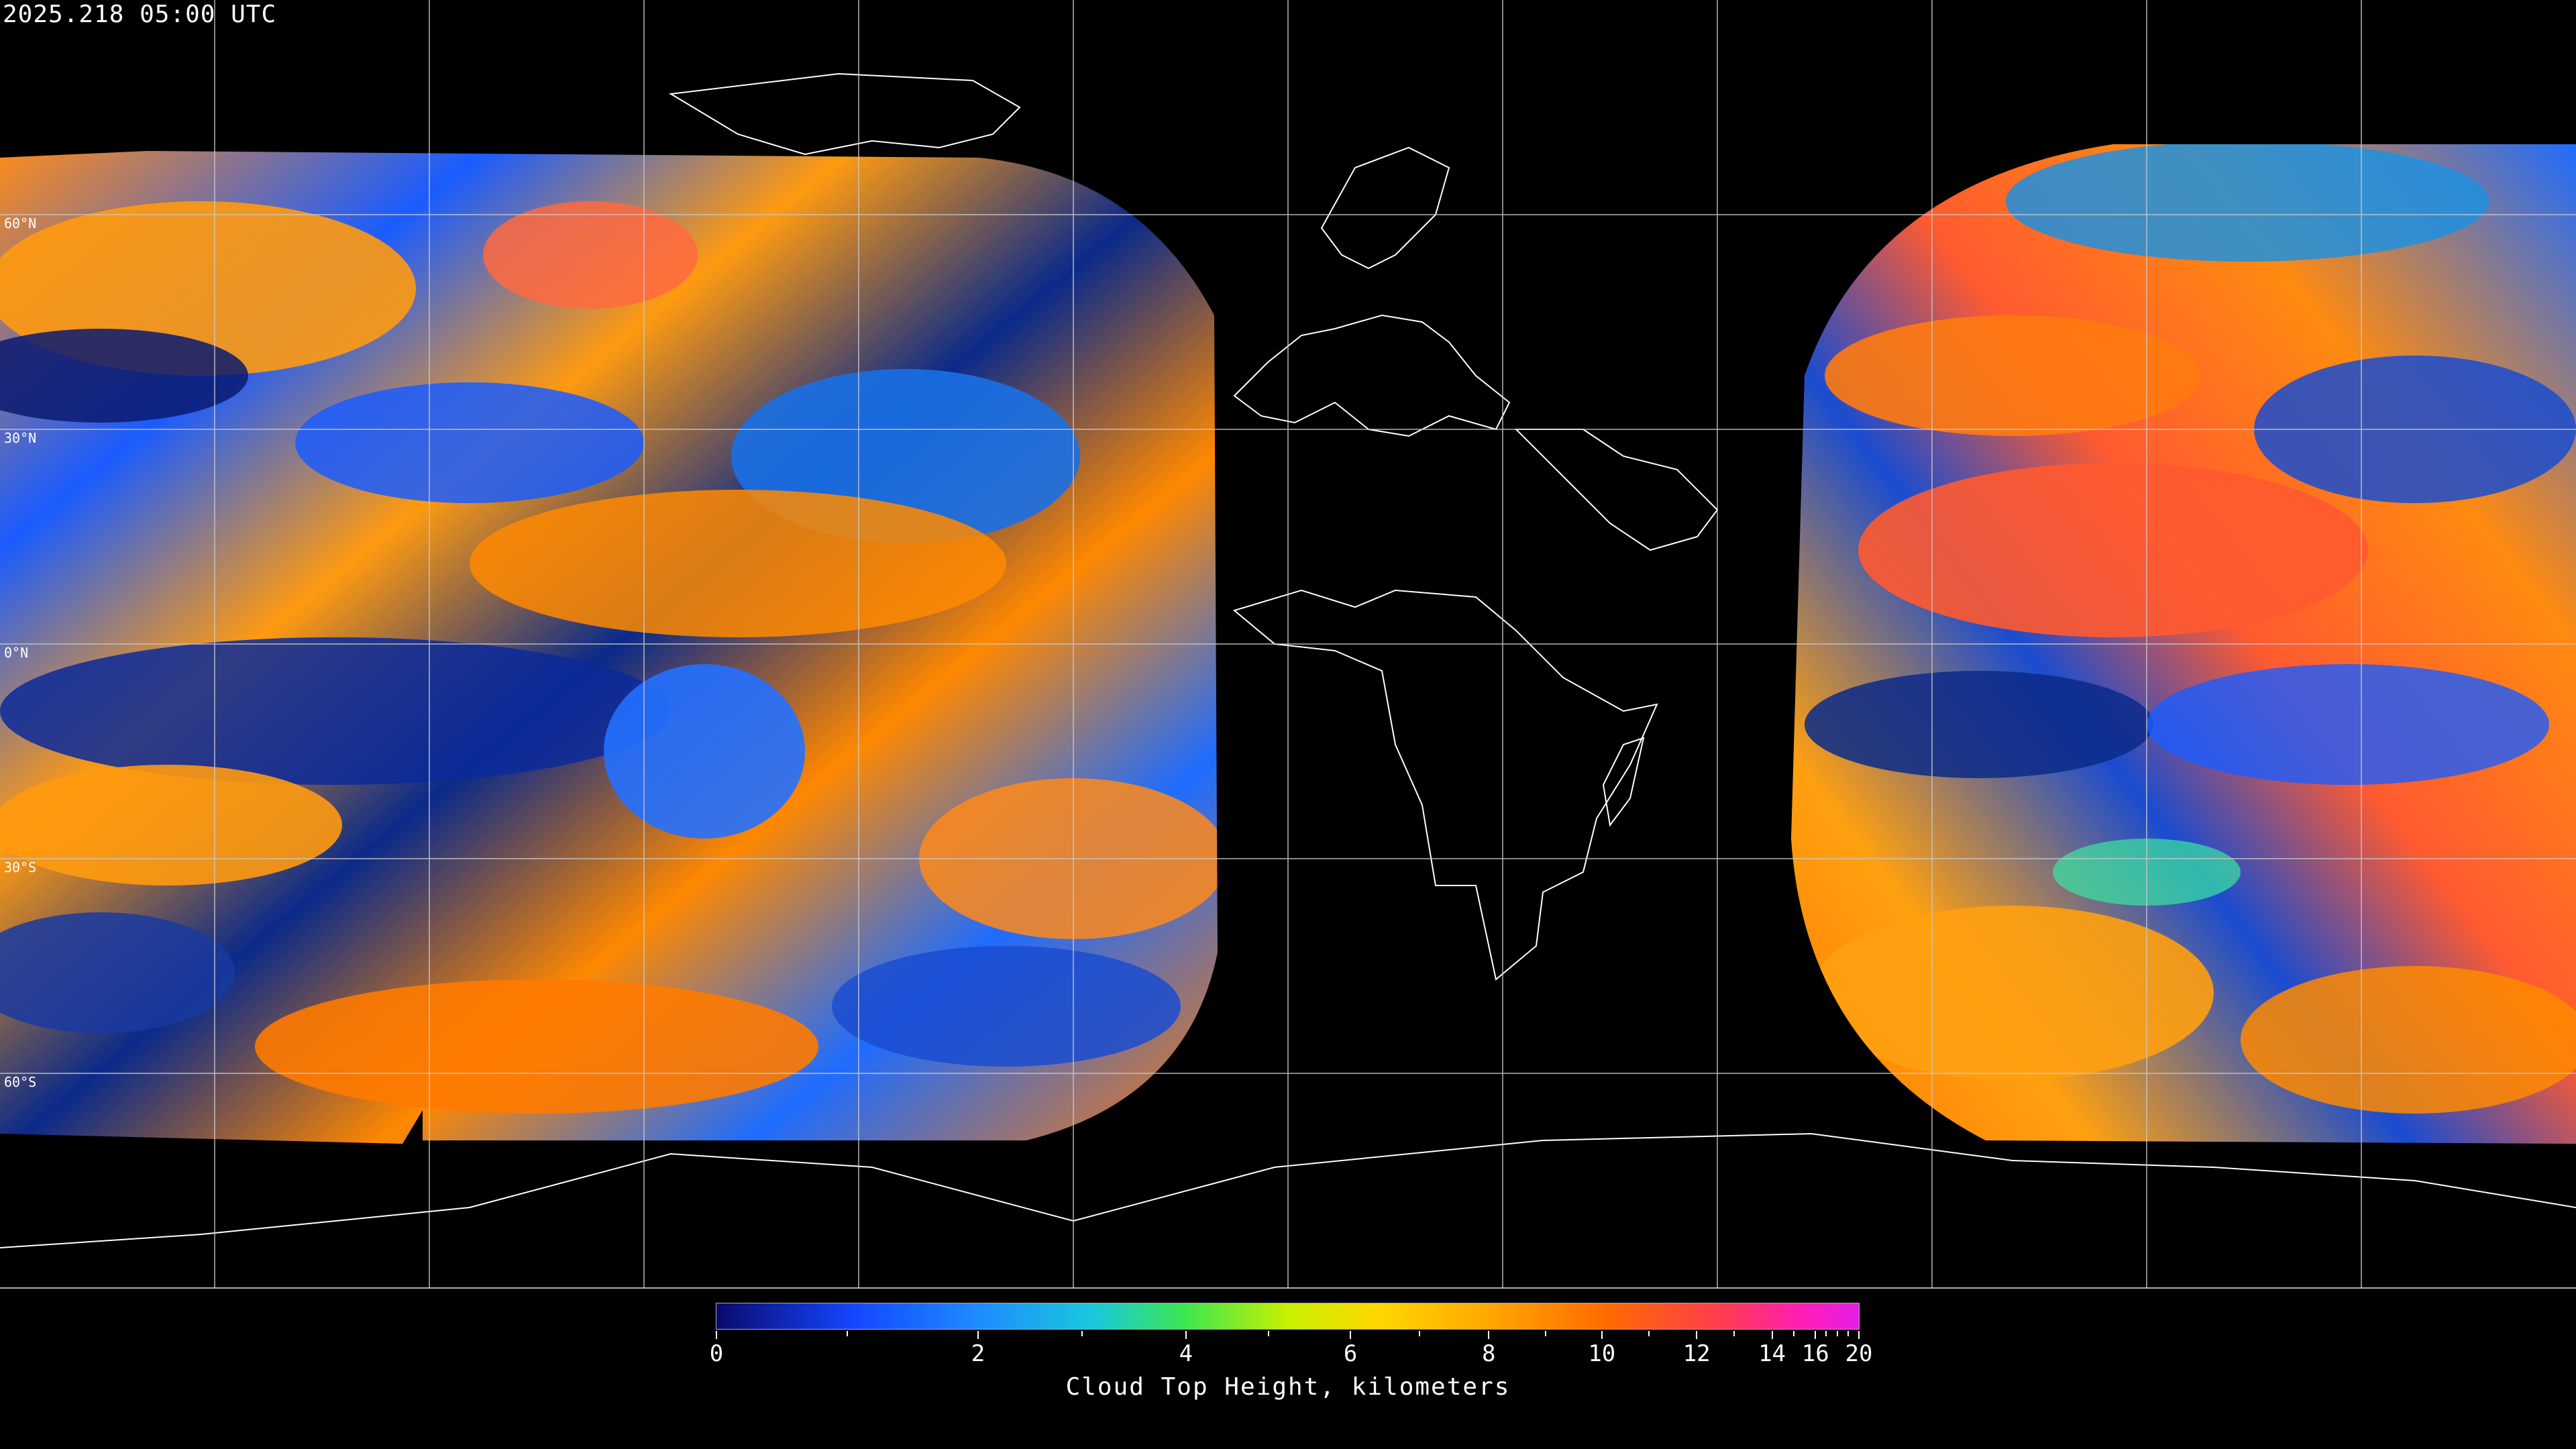  What do you see at coordinates (1859, 1353) in the screenshot?
I see `colorbar-tick-label: 20` at bounding box center [1859, 1353].